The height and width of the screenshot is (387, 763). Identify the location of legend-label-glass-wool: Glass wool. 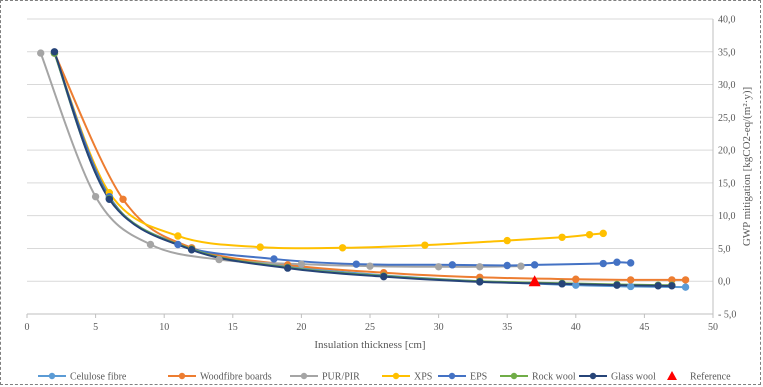
(633, 377).